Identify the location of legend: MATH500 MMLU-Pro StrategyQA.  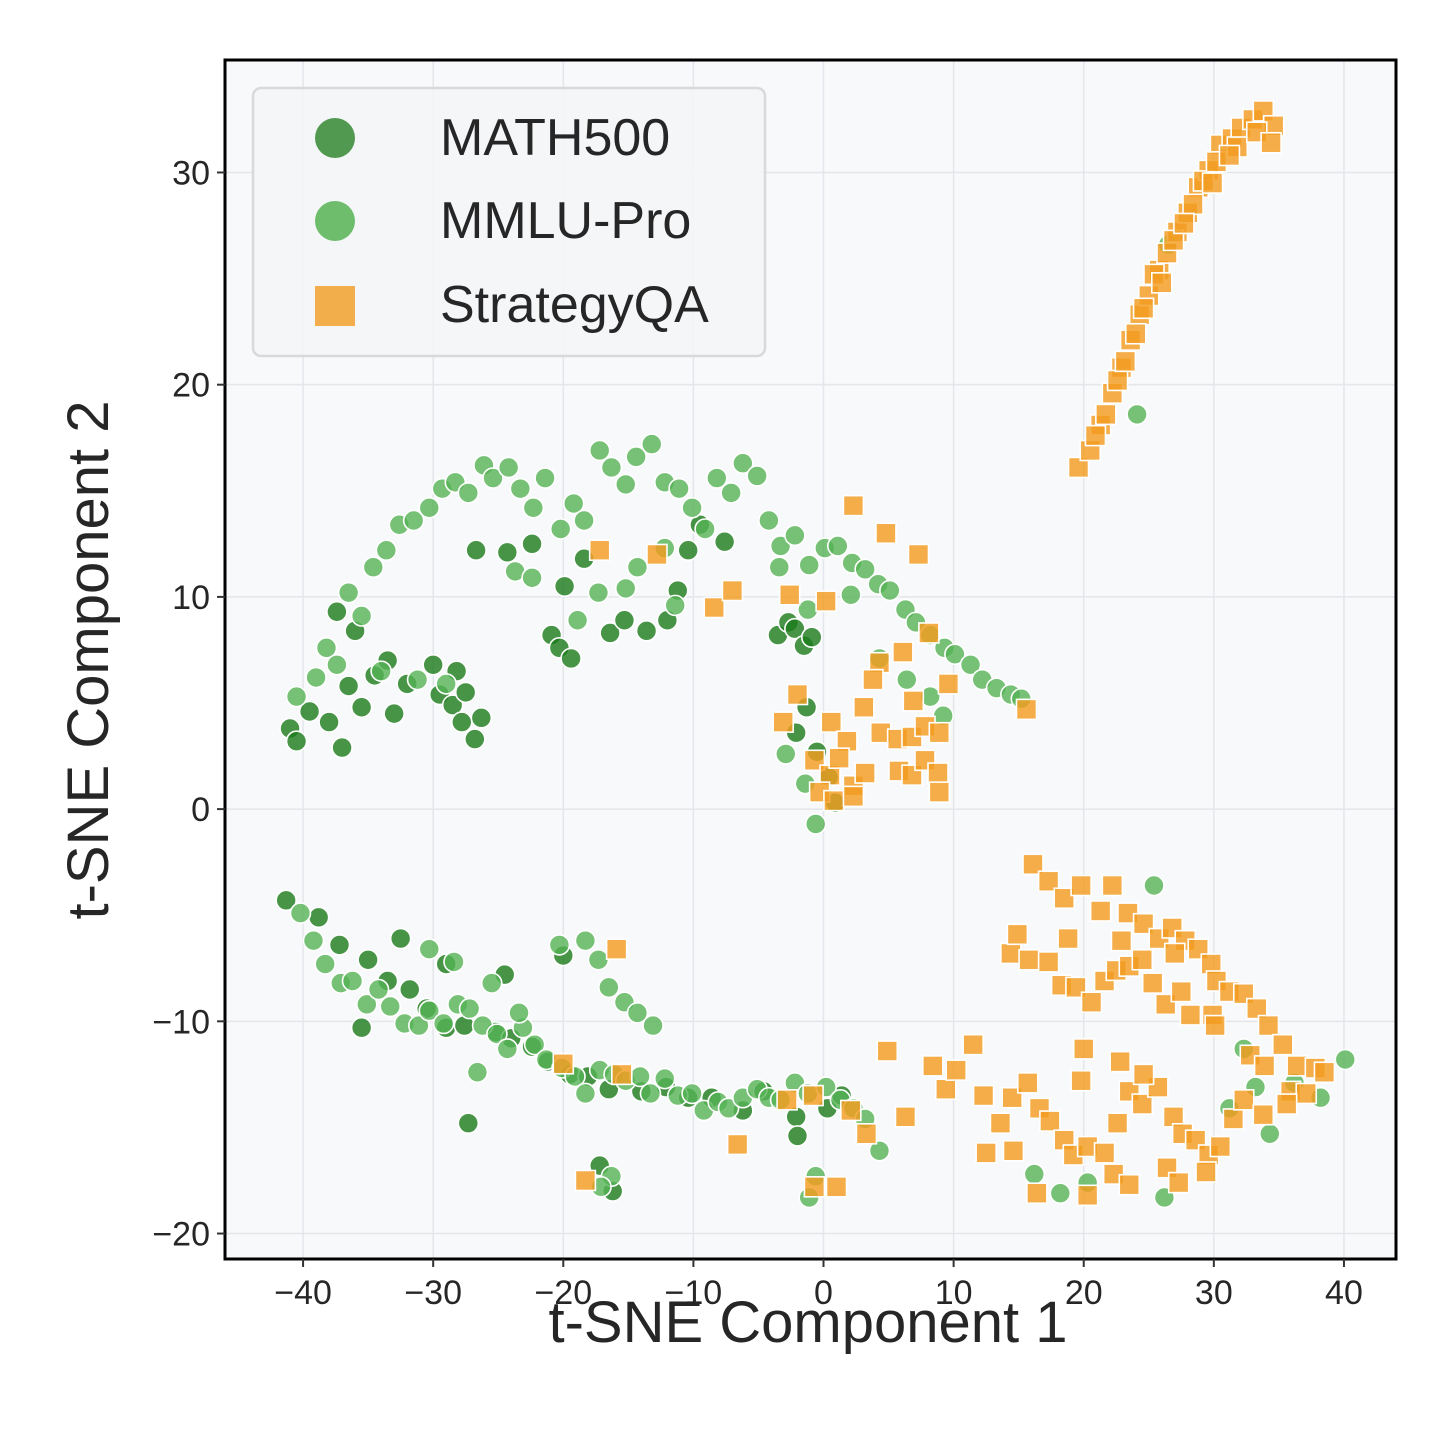
(509, 222).